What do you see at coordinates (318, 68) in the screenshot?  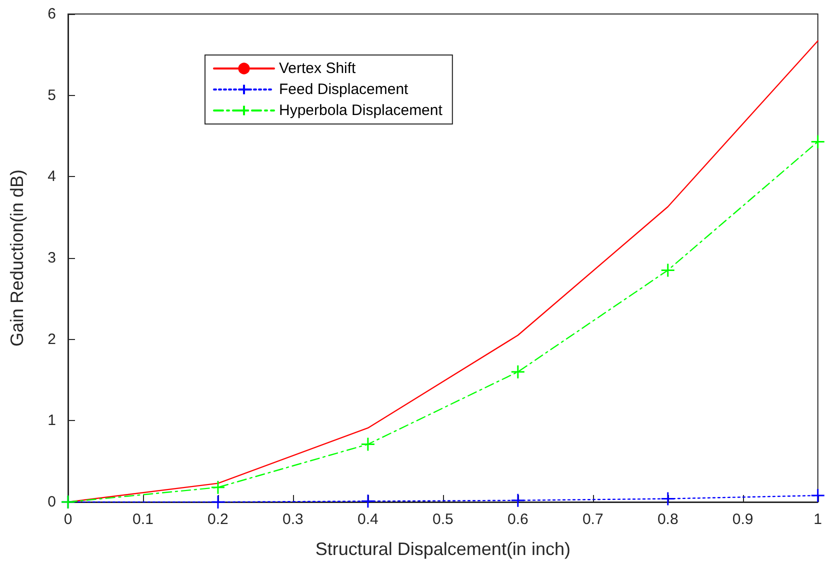 I see `legend-label: Vertex Shift` at bounding box center [318, 68].